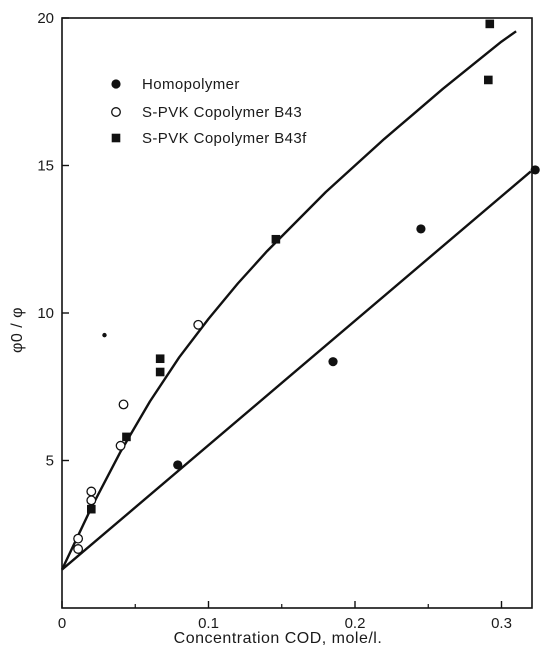 The width and height of the screenshot is (545, 647). What do you see at coordinates (222, 112) in the screenshot?
I see `legend-label: S-PVK Copolymer B43` at bounding box center [222, 112].